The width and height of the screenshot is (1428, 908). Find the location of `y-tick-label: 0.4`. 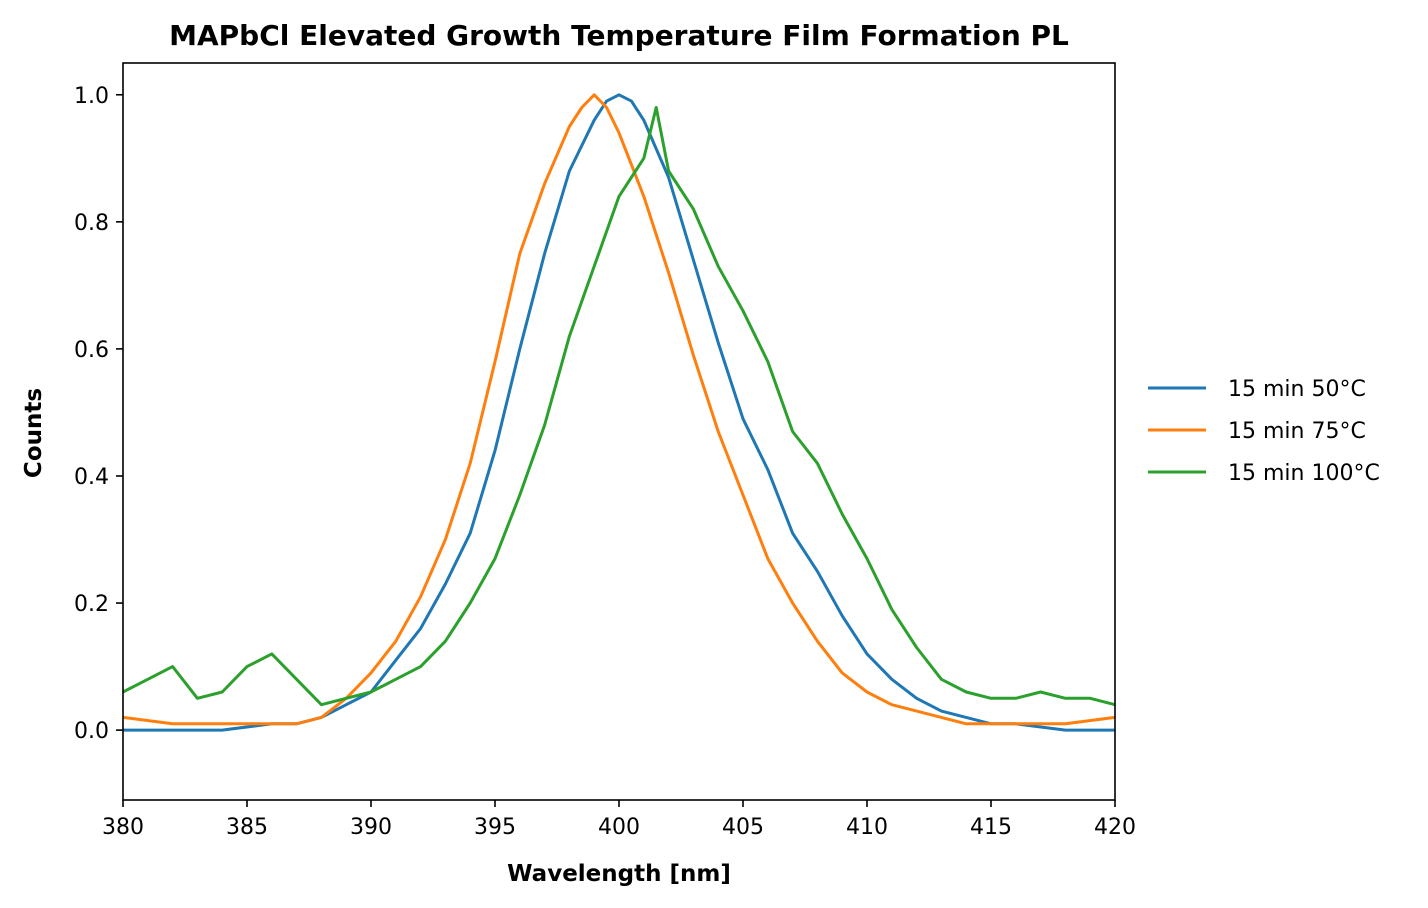

y-tick-label: 0.4 is located at coordinates (91, 477).